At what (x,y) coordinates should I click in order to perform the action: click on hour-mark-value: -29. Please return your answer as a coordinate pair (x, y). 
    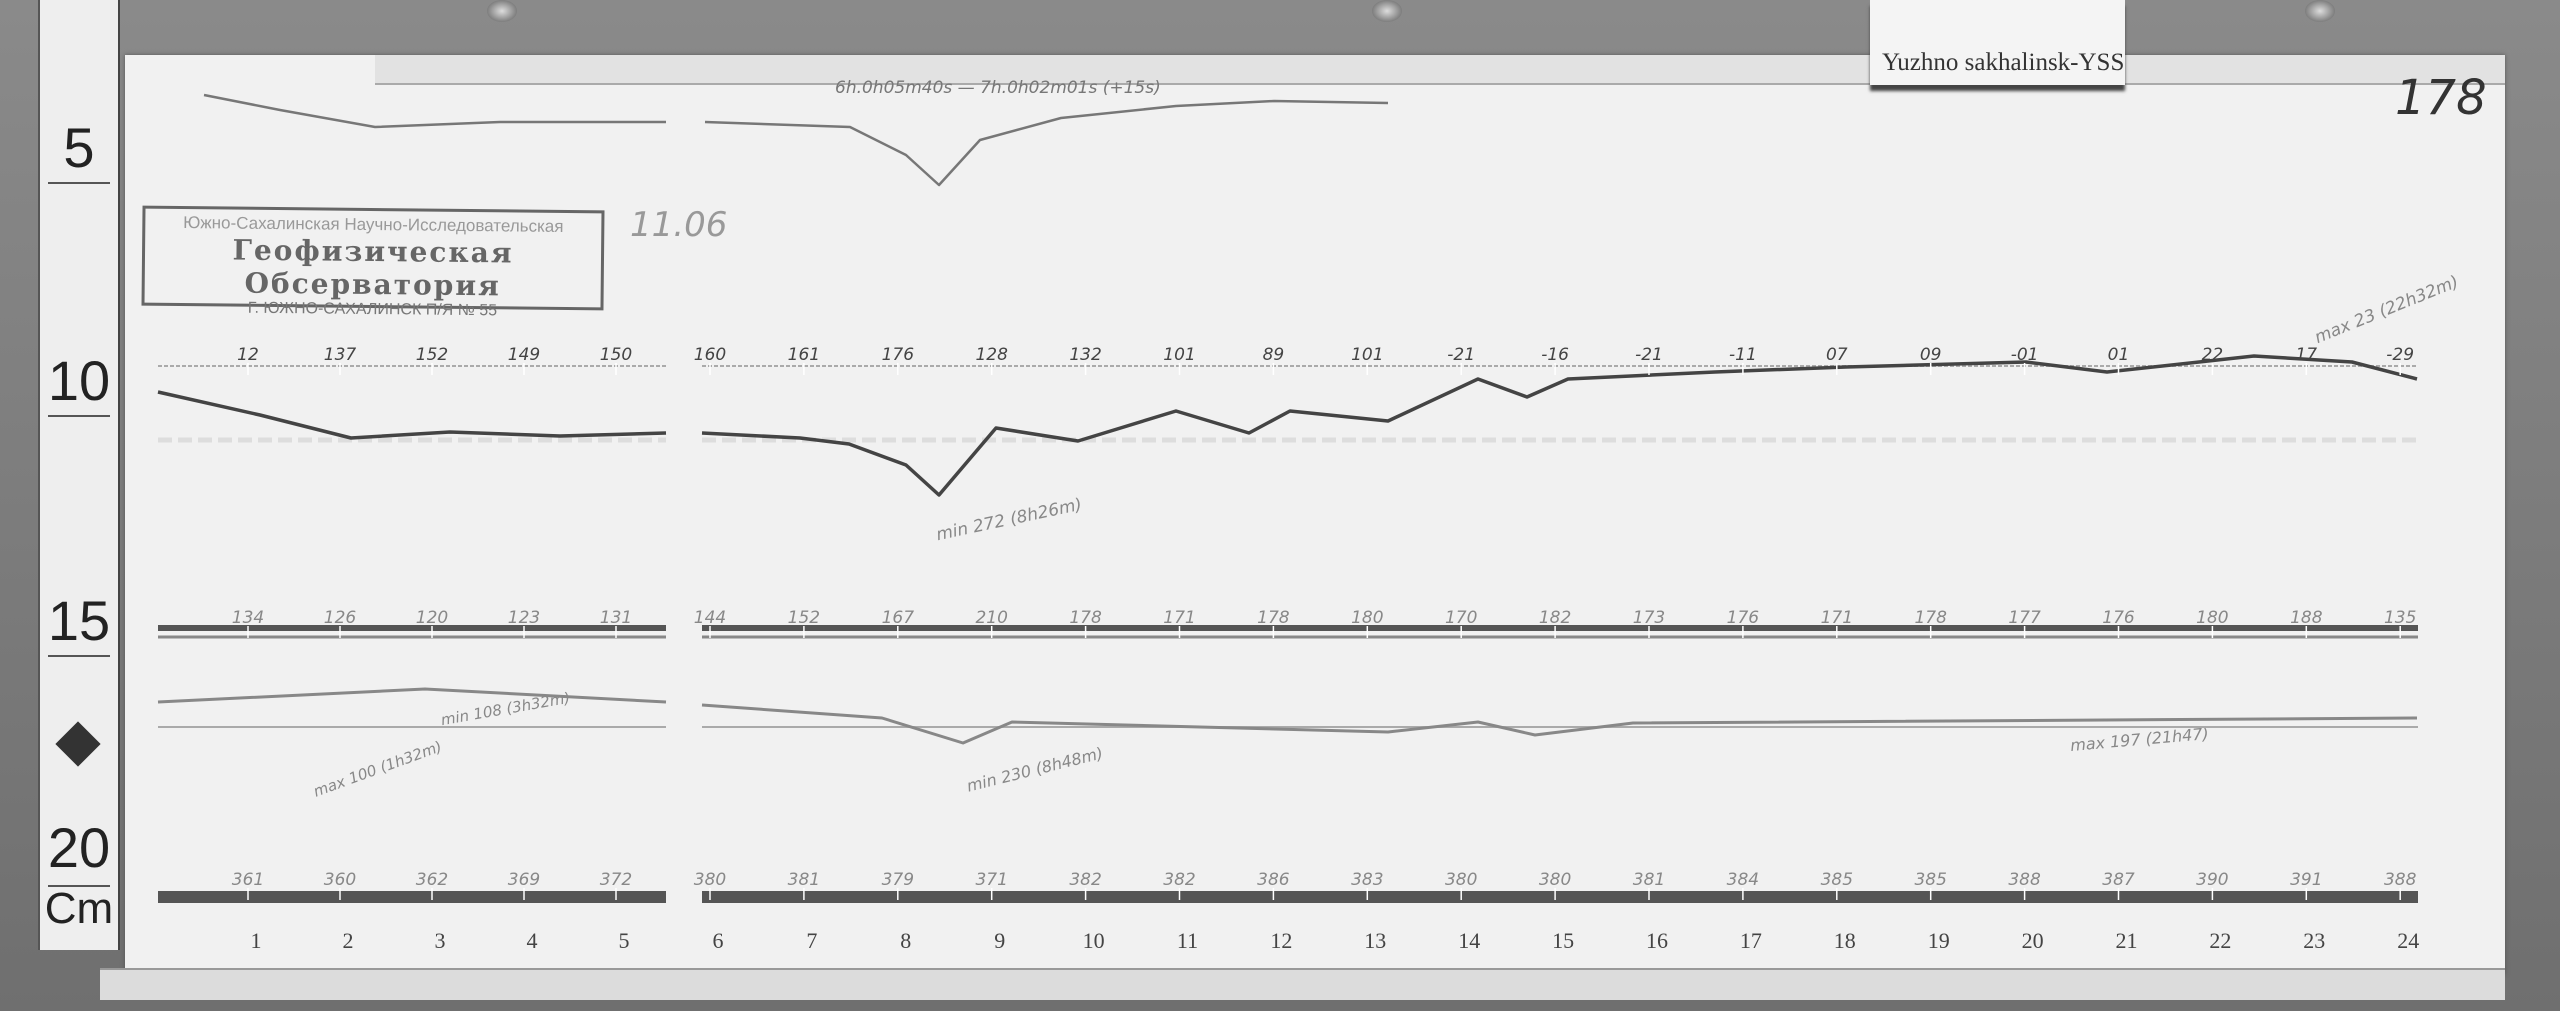
    Looking at the image, I should click on (2400, 355).